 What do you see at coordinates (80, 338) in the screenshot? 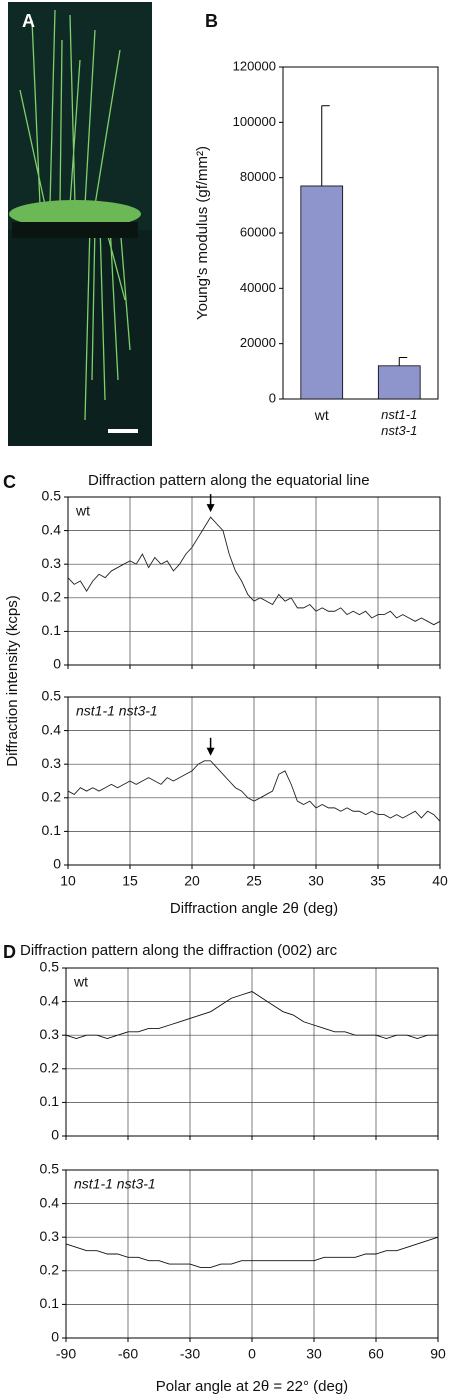
I see `photo-shade` at bounding box center [80, 338].